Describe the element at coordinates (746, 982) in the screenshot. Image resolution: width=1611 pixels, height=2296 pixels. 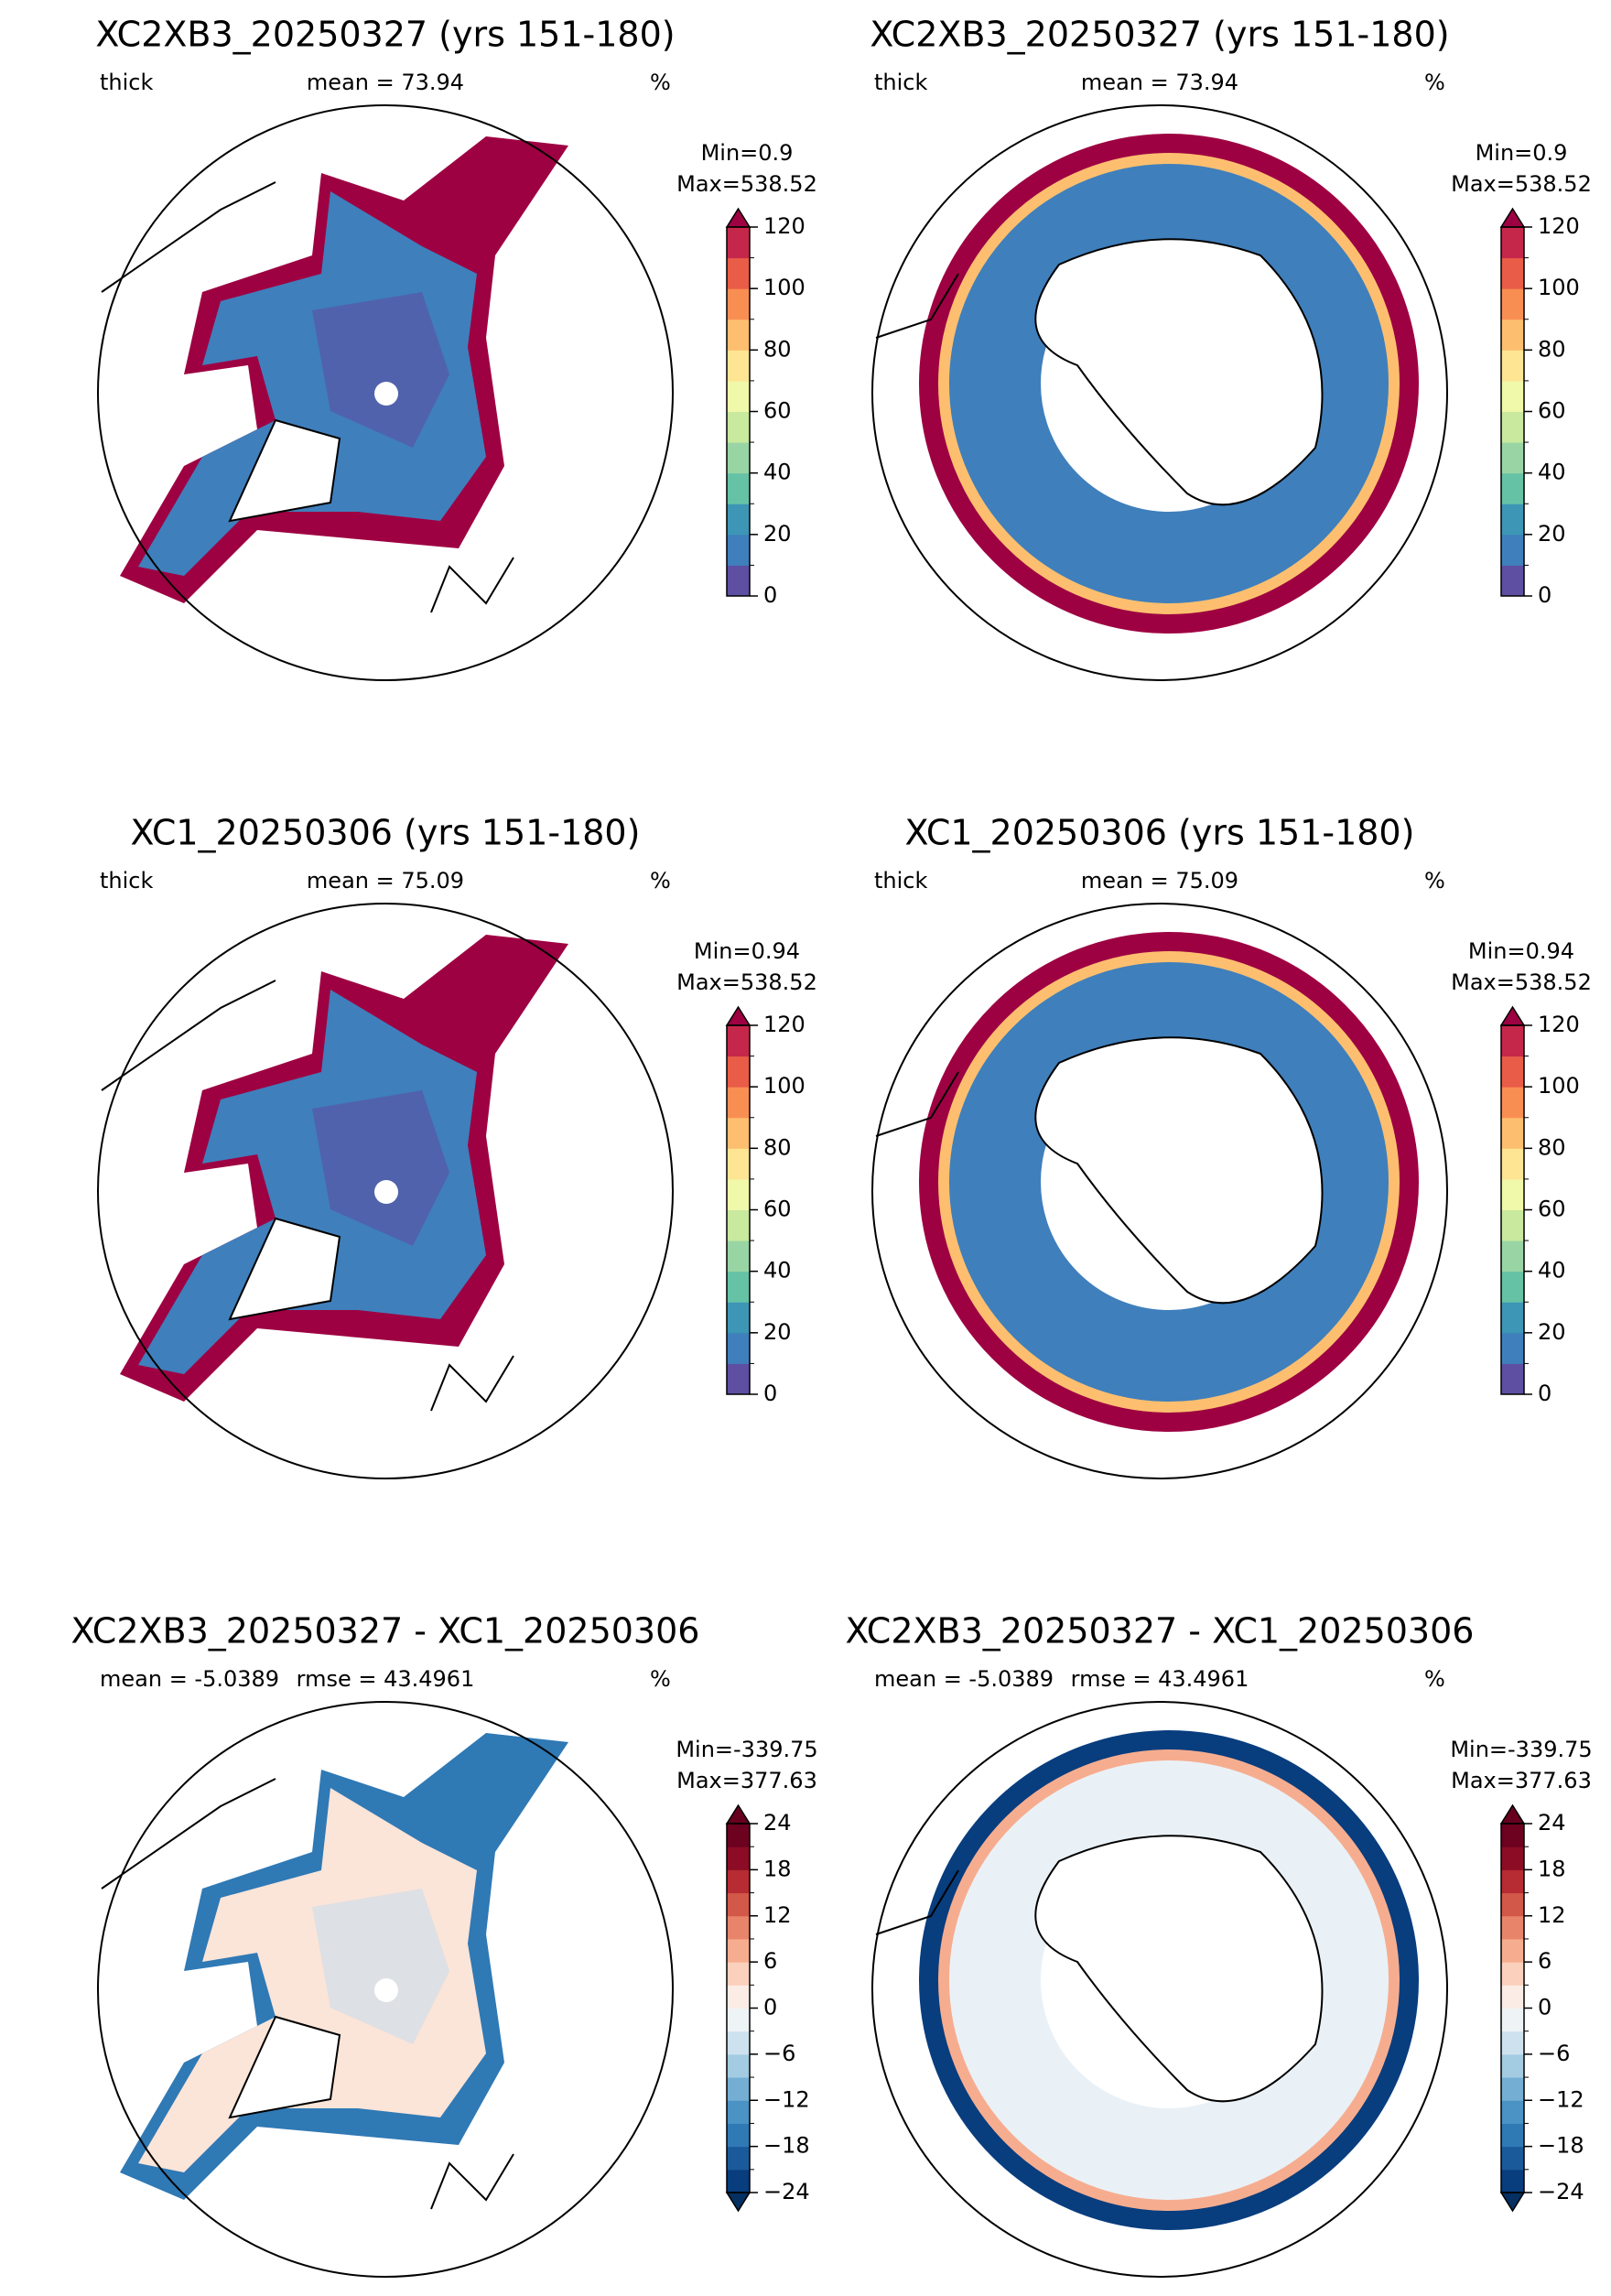
I see `max-label: Max=538.52` at that location.